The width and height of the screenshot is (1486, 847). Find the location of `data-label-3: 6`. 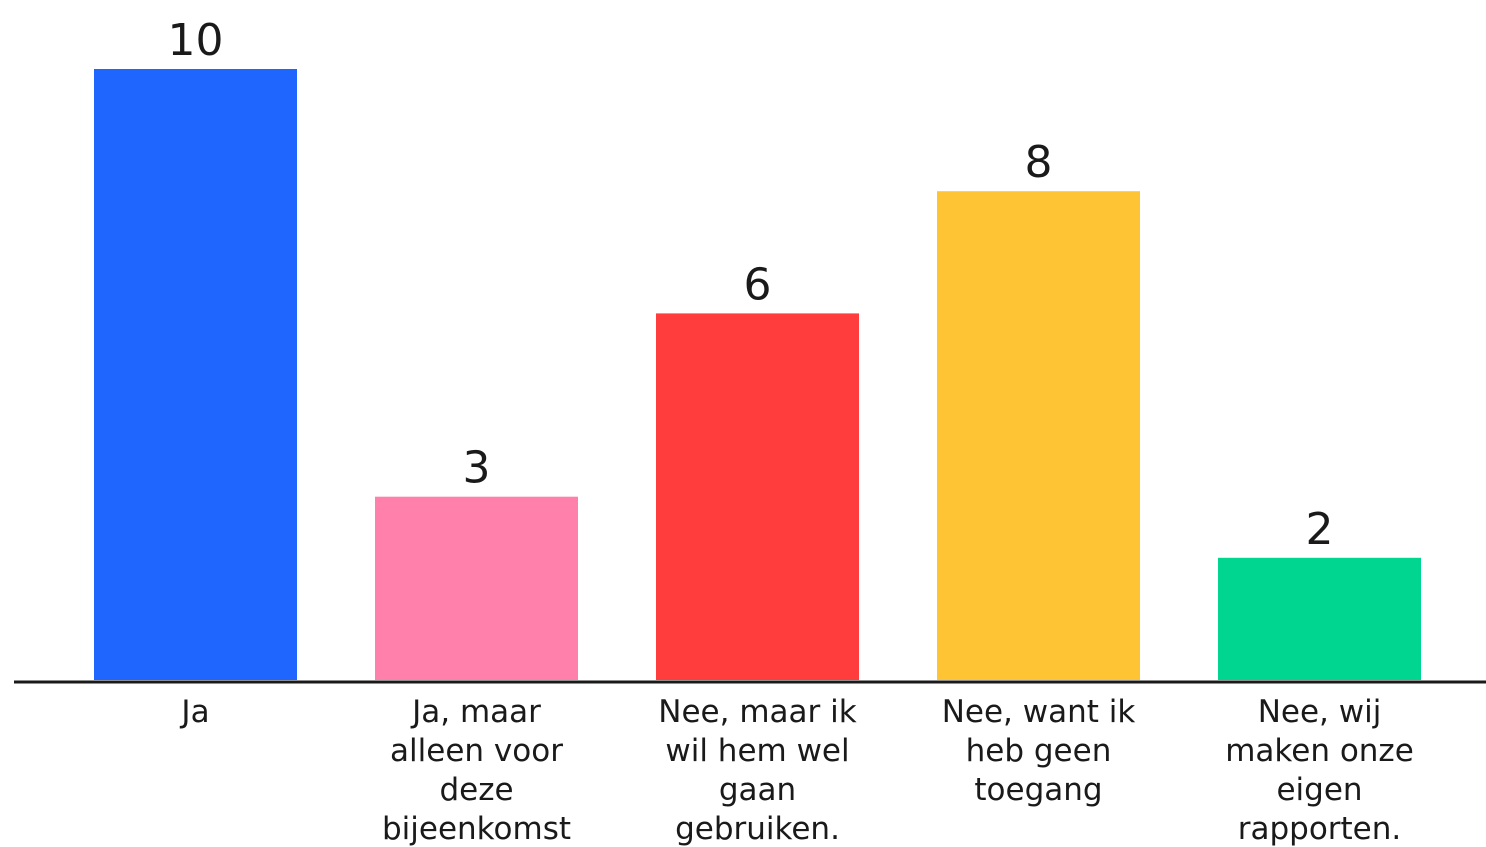

data-label-3: 6 is located at coordinates (758, 284).